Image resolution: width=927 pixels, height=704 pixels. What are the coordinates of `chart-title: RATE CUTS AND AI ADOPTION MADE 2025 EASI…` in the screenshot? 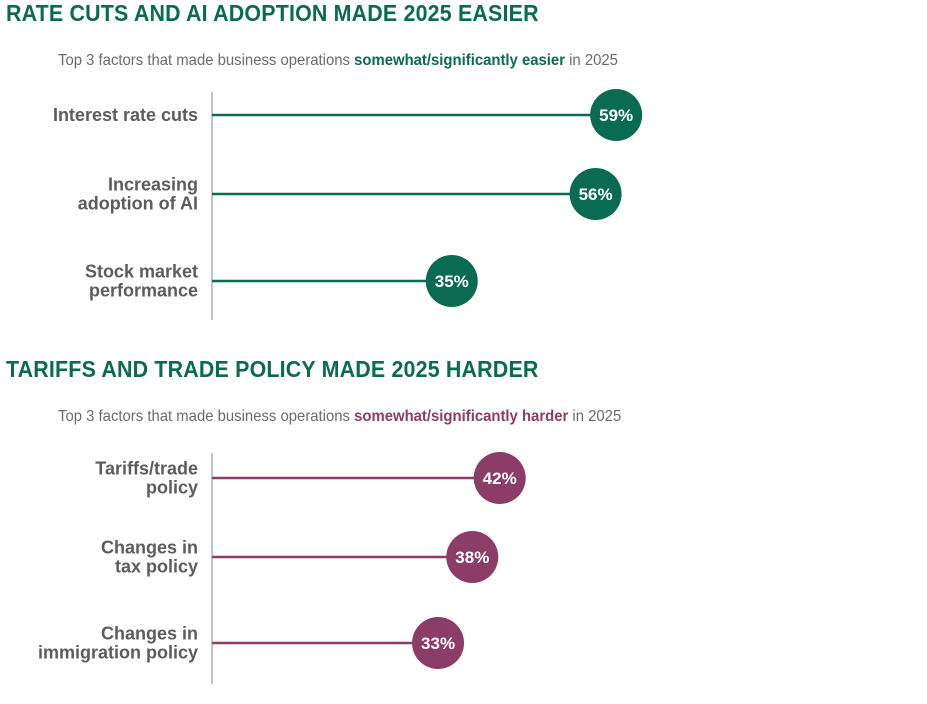 It's located at (272, 13).